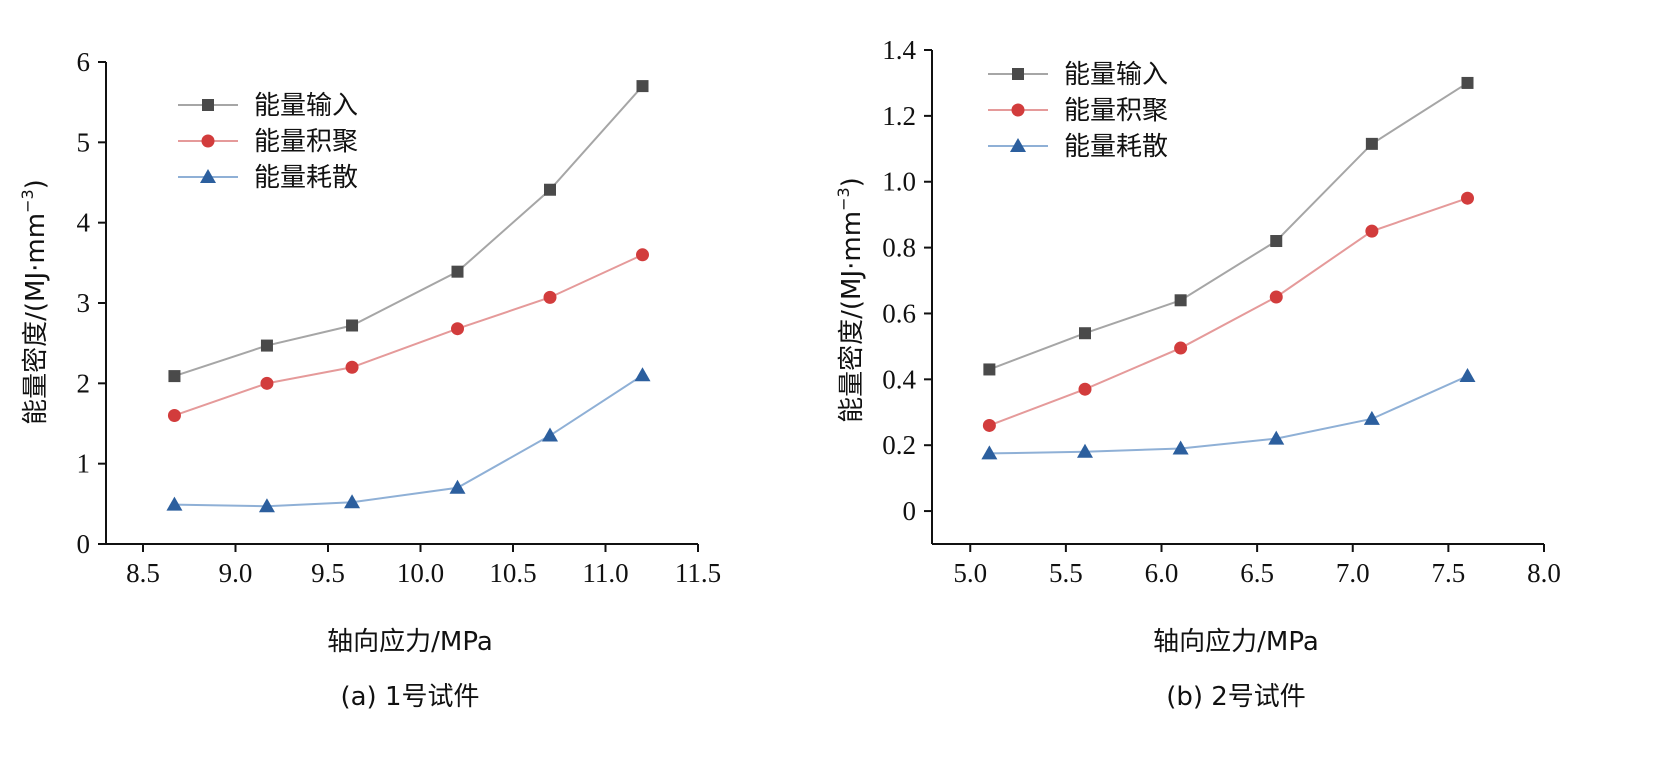 This screenshot has width=1656, height=761. Describe the element at coordinates (84, 544) in the screenshot. I see `chart-a-y-tick-label: 0` at that location.